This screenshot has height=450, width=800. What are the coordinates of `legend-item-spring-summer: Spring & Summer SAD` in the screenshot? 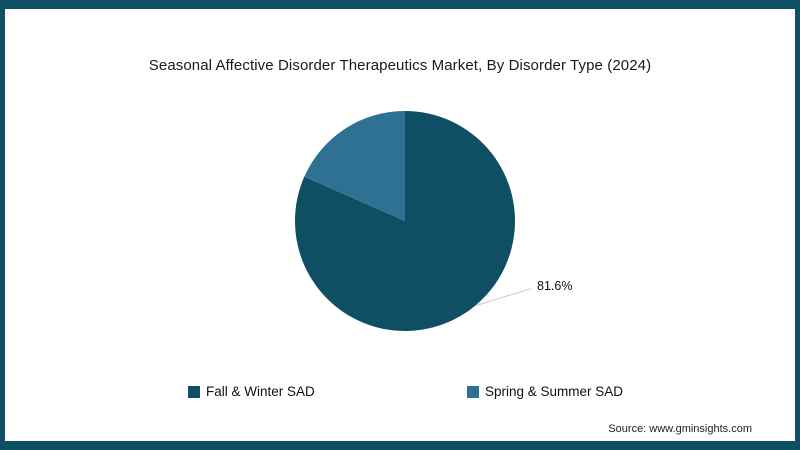 It's located at (545, 391).